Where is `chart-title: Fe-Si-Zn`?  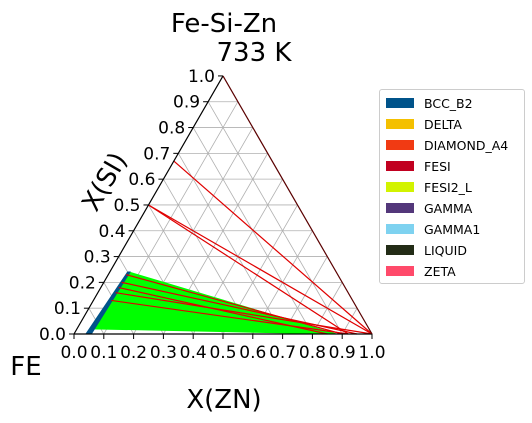 chart-title: Fe-Si-Zn is located at coordinates (224, 24).